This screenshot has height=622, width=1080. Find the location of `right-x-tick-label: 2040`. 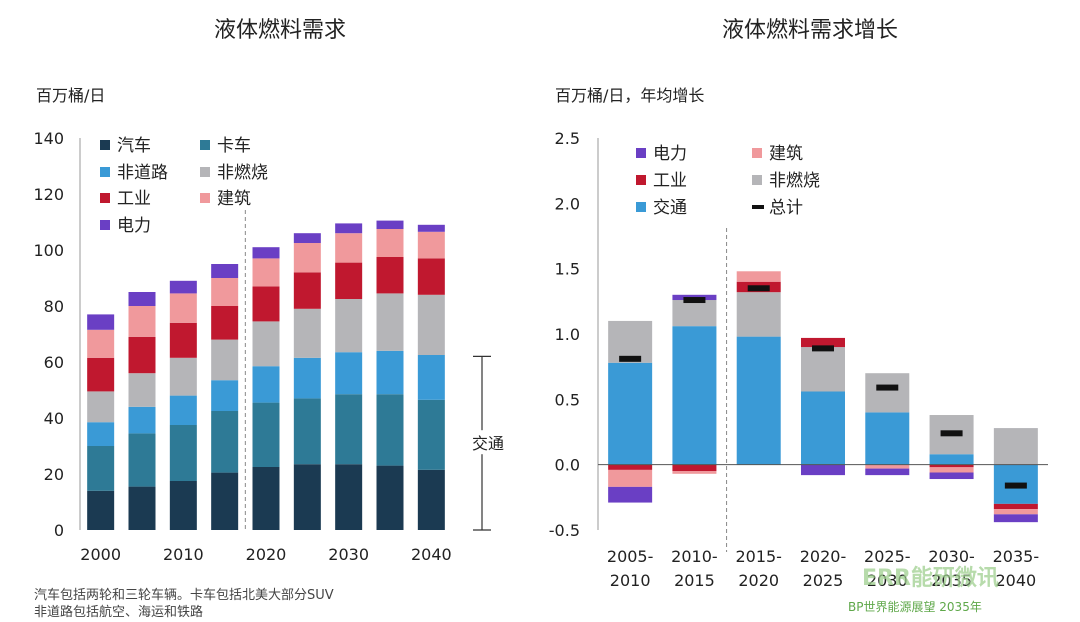

right-x-tick-label: 2040 is located at coordinates (1015, 580).